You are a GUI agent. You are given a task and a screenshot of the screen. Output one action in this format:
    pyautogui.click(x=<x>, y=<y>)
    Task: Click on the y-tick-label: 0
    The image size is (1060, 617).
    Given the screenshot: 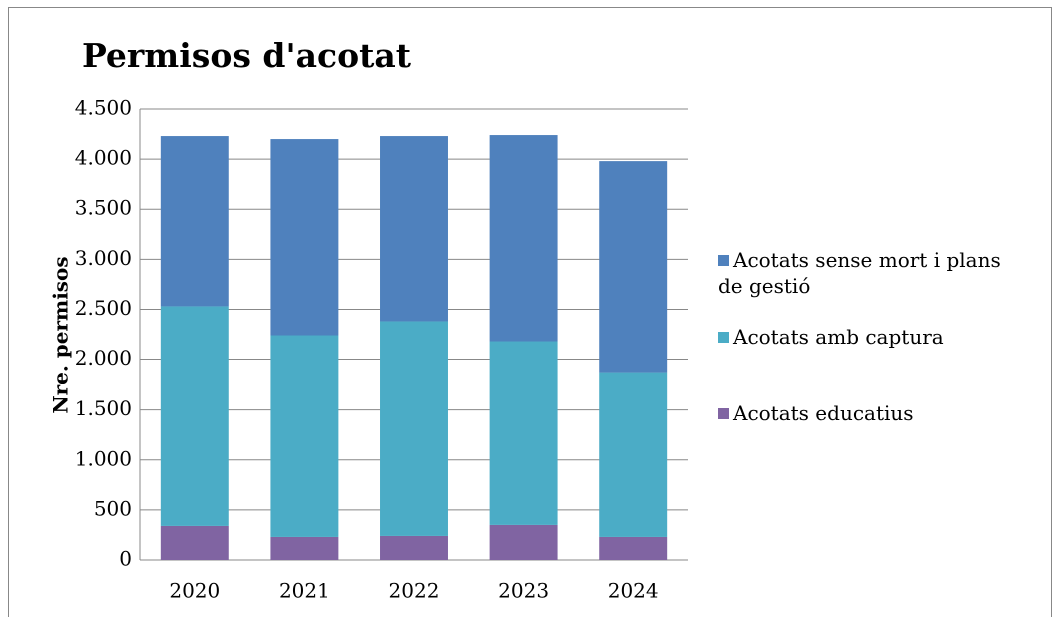 What is the action you would take?
    pyautogui.click(x=125, y=559)
    